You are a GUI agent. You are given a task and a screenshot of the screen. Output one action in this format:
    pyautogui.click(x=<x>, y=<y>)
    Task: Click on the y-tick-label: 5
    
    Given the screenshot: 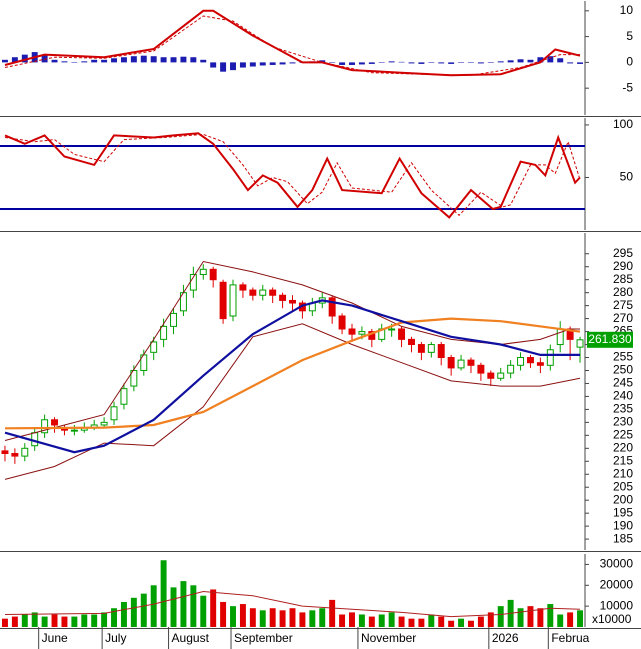 What is the action you would take?
    pyautogui.click(x=629, y=36)
    